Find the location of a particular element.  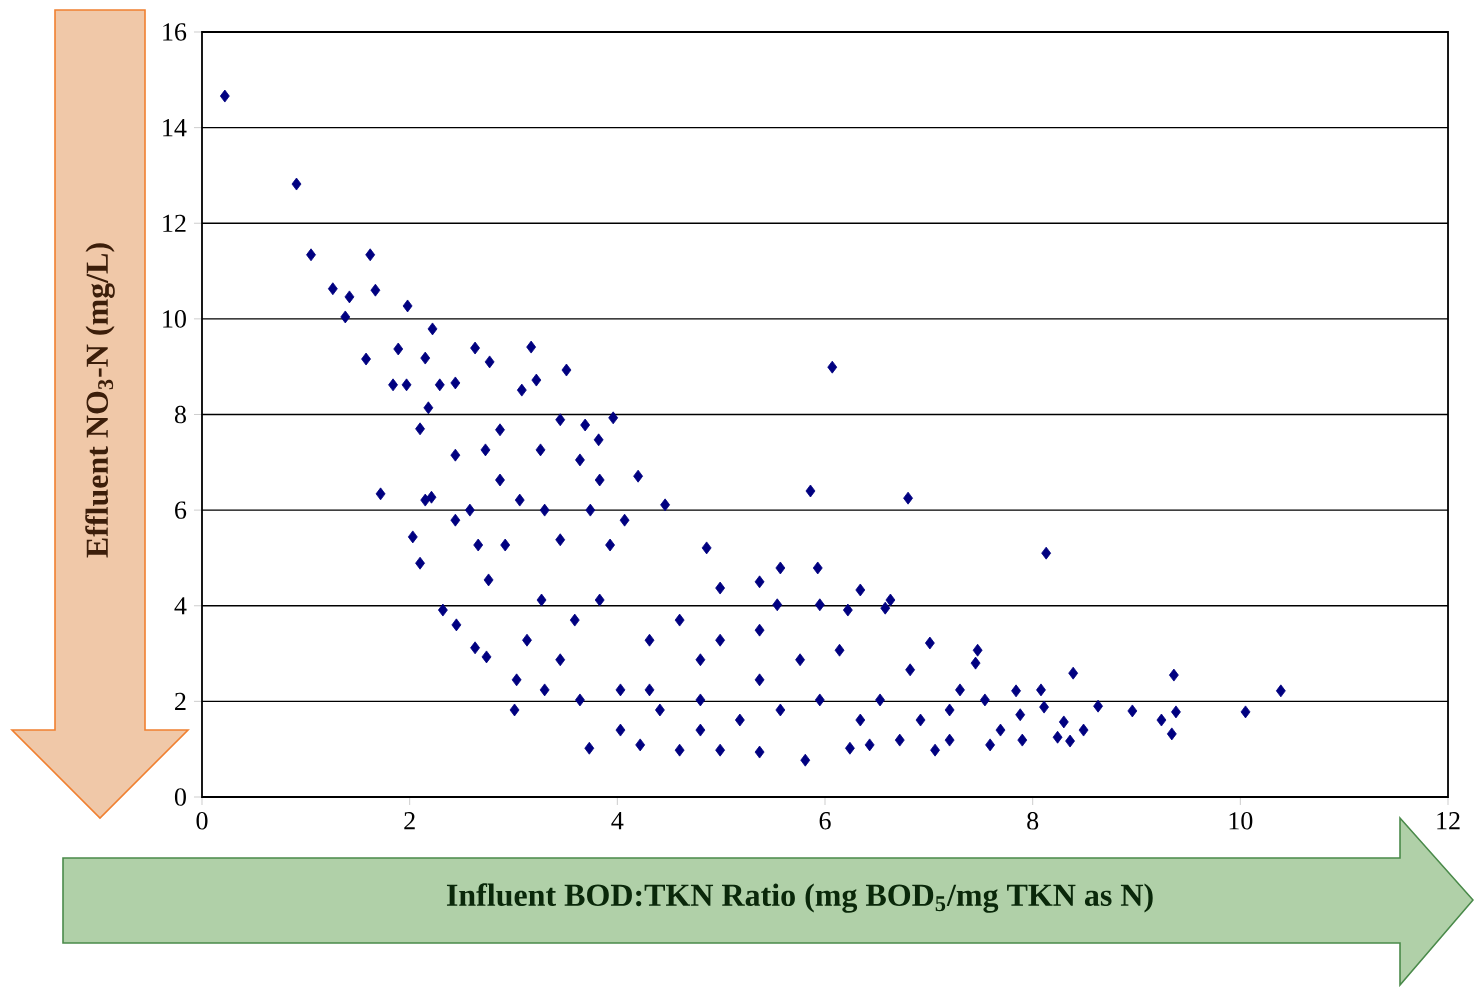

x-tick-label: 12 is located at coordinates (1448, 821).